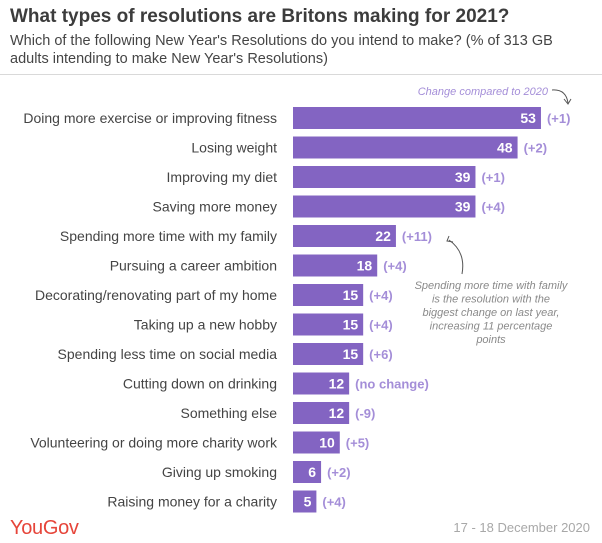 The width and height of the screenshot is (602, 543). Describe the element at coordinates (200, 384) in the screenshot. I see `category-label: Cutting down on drinking` at that location.